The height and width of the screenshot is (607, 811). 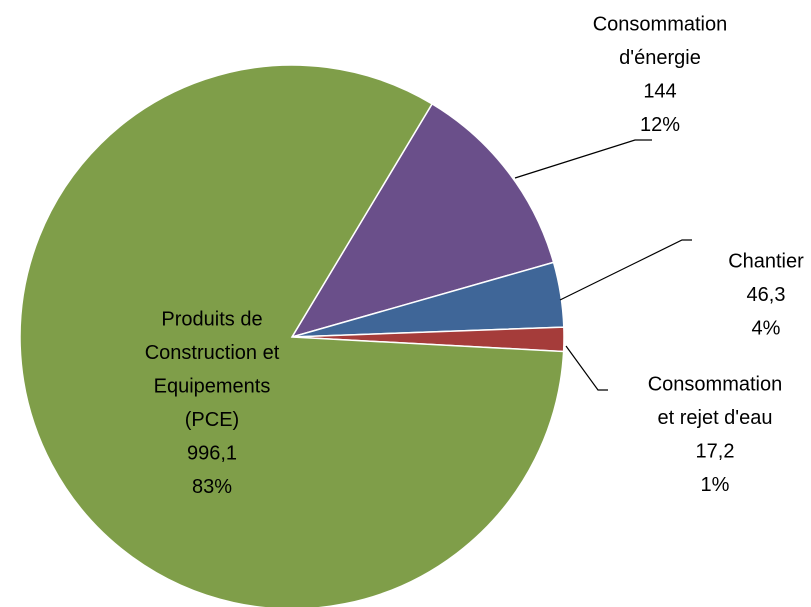 What do you see at coordinates (659, 91) in the screenshot?
I see `value-label: 144` at bounding box center [659, 91].